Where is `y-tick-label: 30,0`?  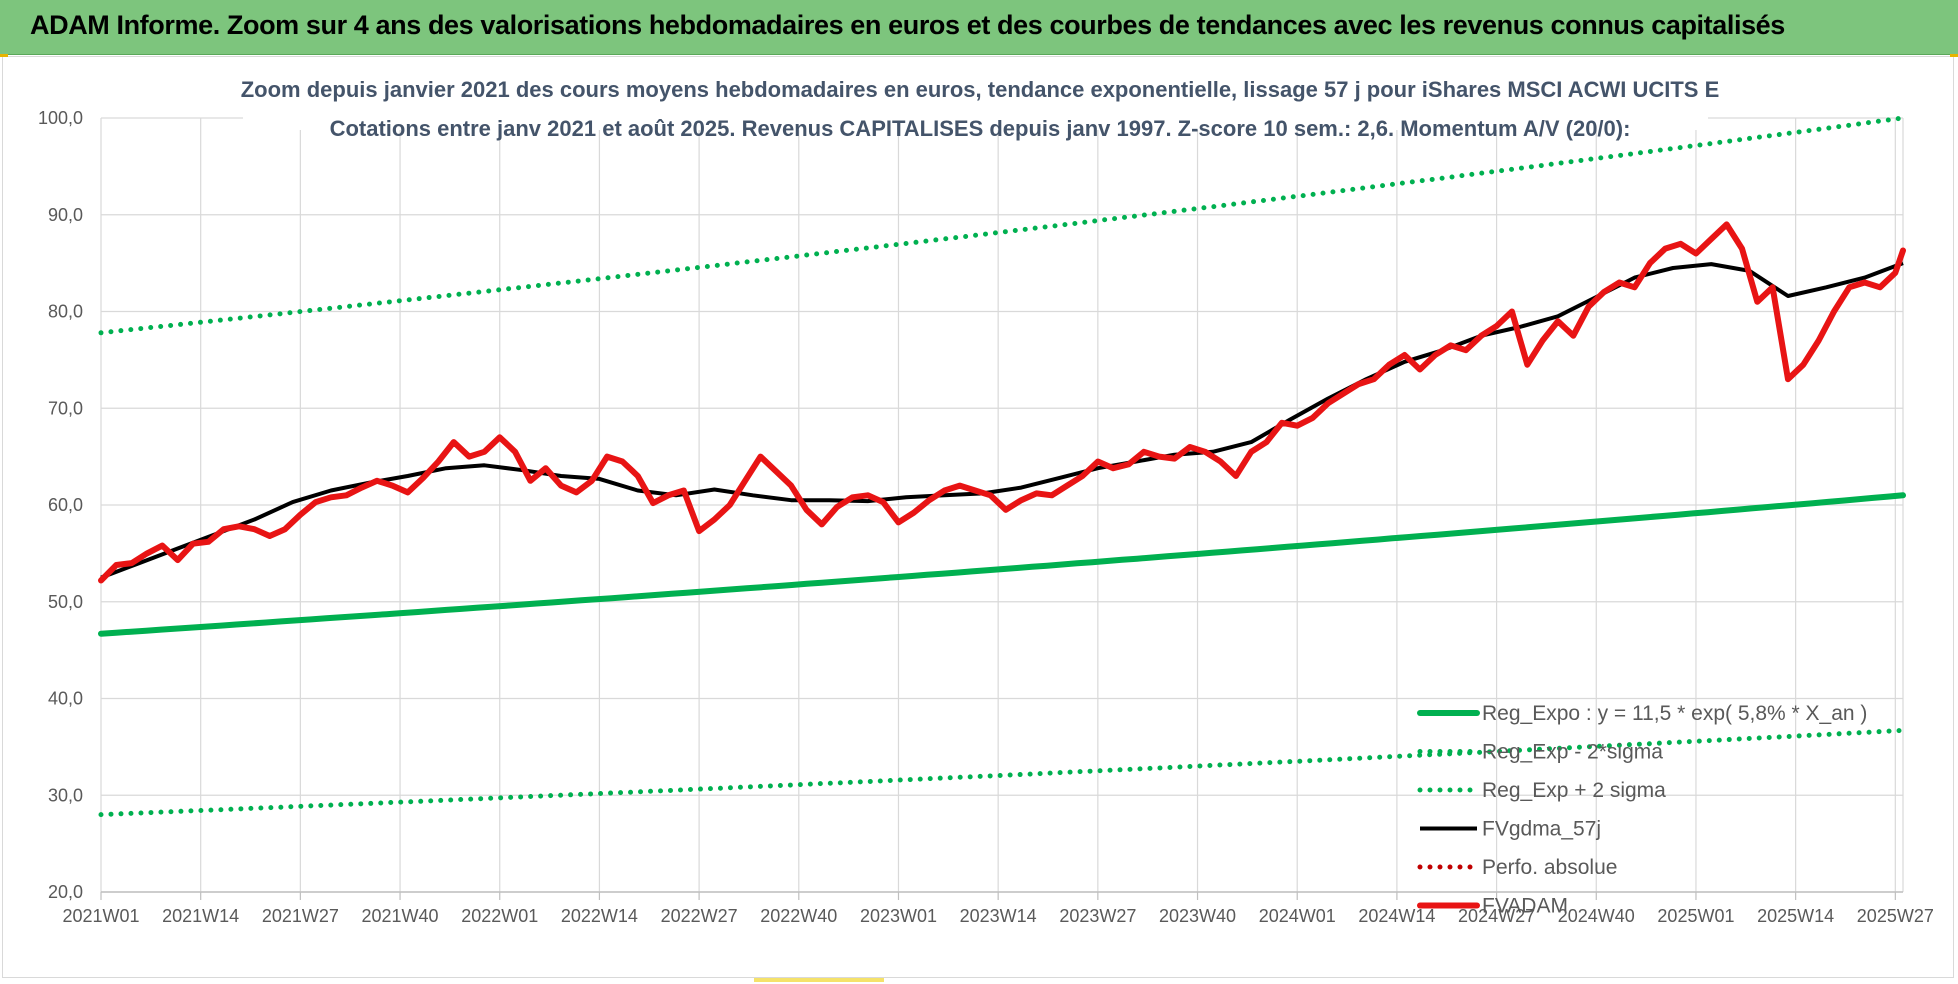 y-tick-label: 30,0 is located at coordinates (65, 795).